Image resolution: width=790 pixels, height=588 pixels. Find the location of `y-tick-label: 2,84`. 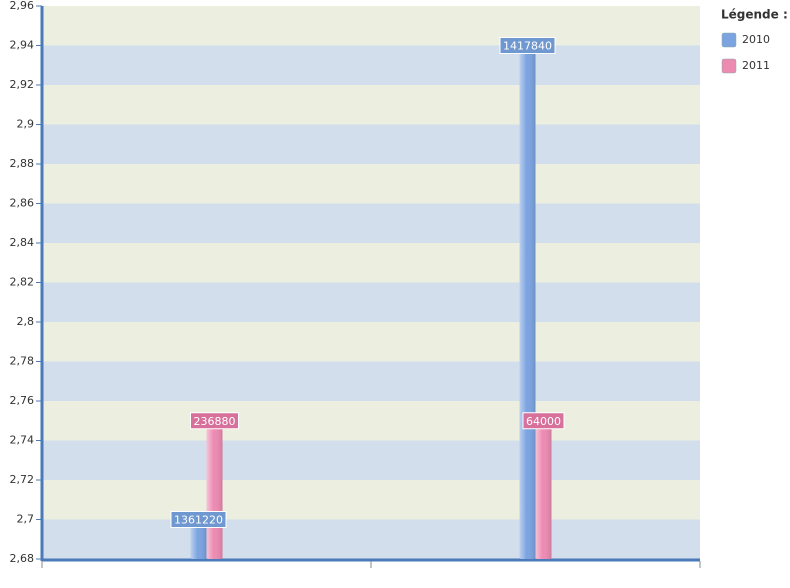

y-tick-label: 2,84 is located at coordinates (22, 242).